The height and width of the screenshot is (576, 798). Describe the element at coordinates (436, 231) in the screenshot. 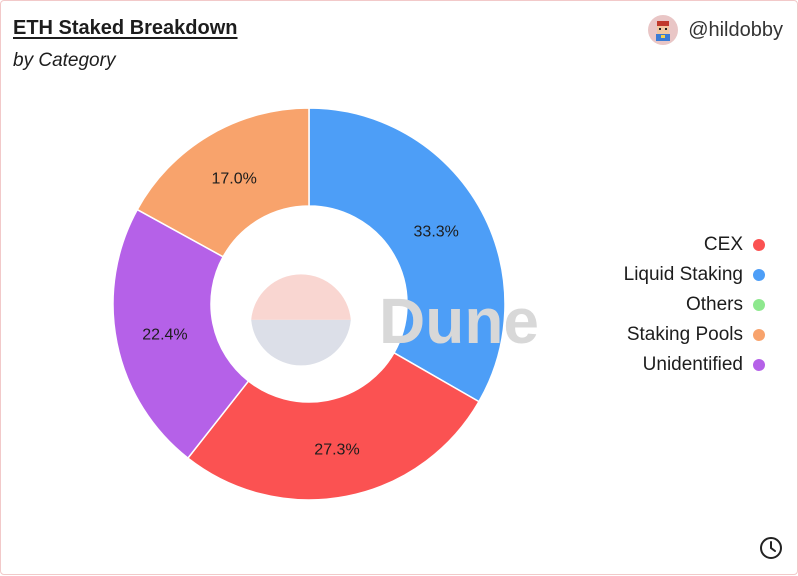

I see `slice-label: 33.3%` at that location.